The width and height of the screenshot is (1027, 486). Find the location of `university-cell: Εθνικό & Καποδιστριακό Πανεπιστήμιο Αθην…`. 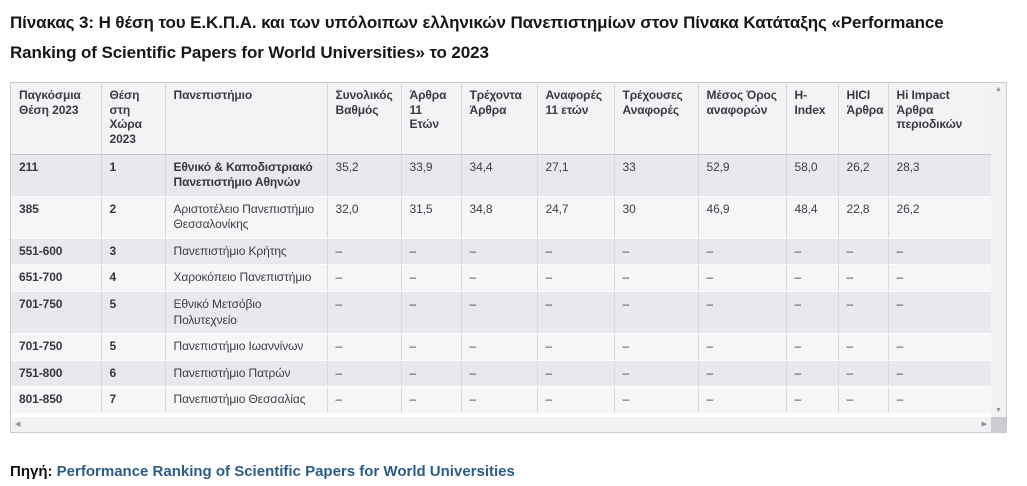

university-cell: Εθνικό & Καποδιστριακό Πανεπιστήμιο Αθην… is located at coordinates (245, 175).